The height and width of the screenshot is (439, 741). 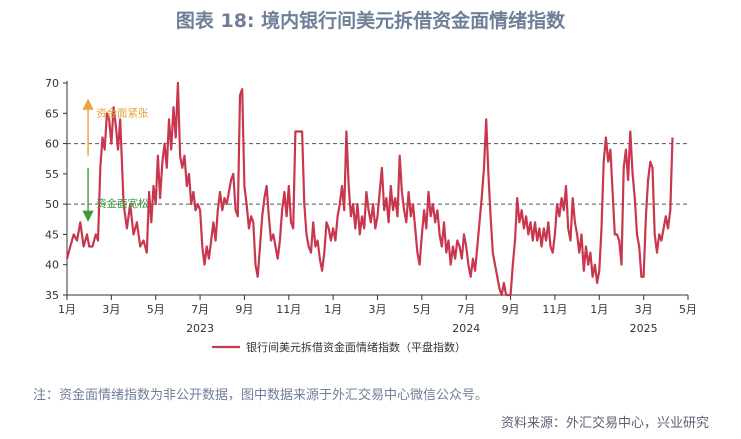 I want to click on y-tick-label: 60, so click(x=52, y=144).